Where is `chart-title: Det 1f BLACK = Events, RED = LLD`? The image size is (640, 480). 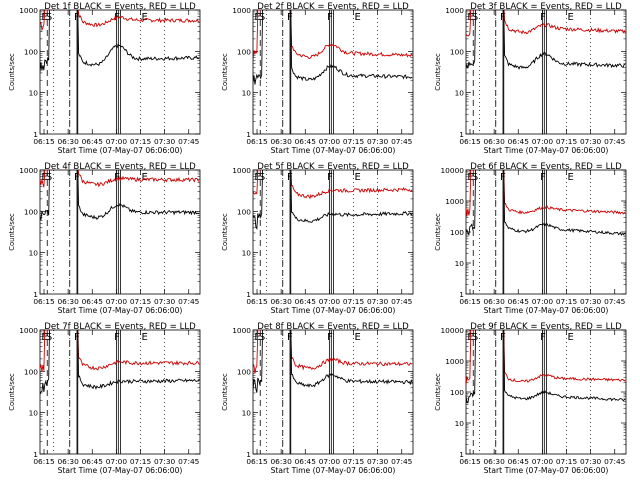 chart-title: Det 1f BLACK = Events, RED = LLD is located at coordinates (120, 7).